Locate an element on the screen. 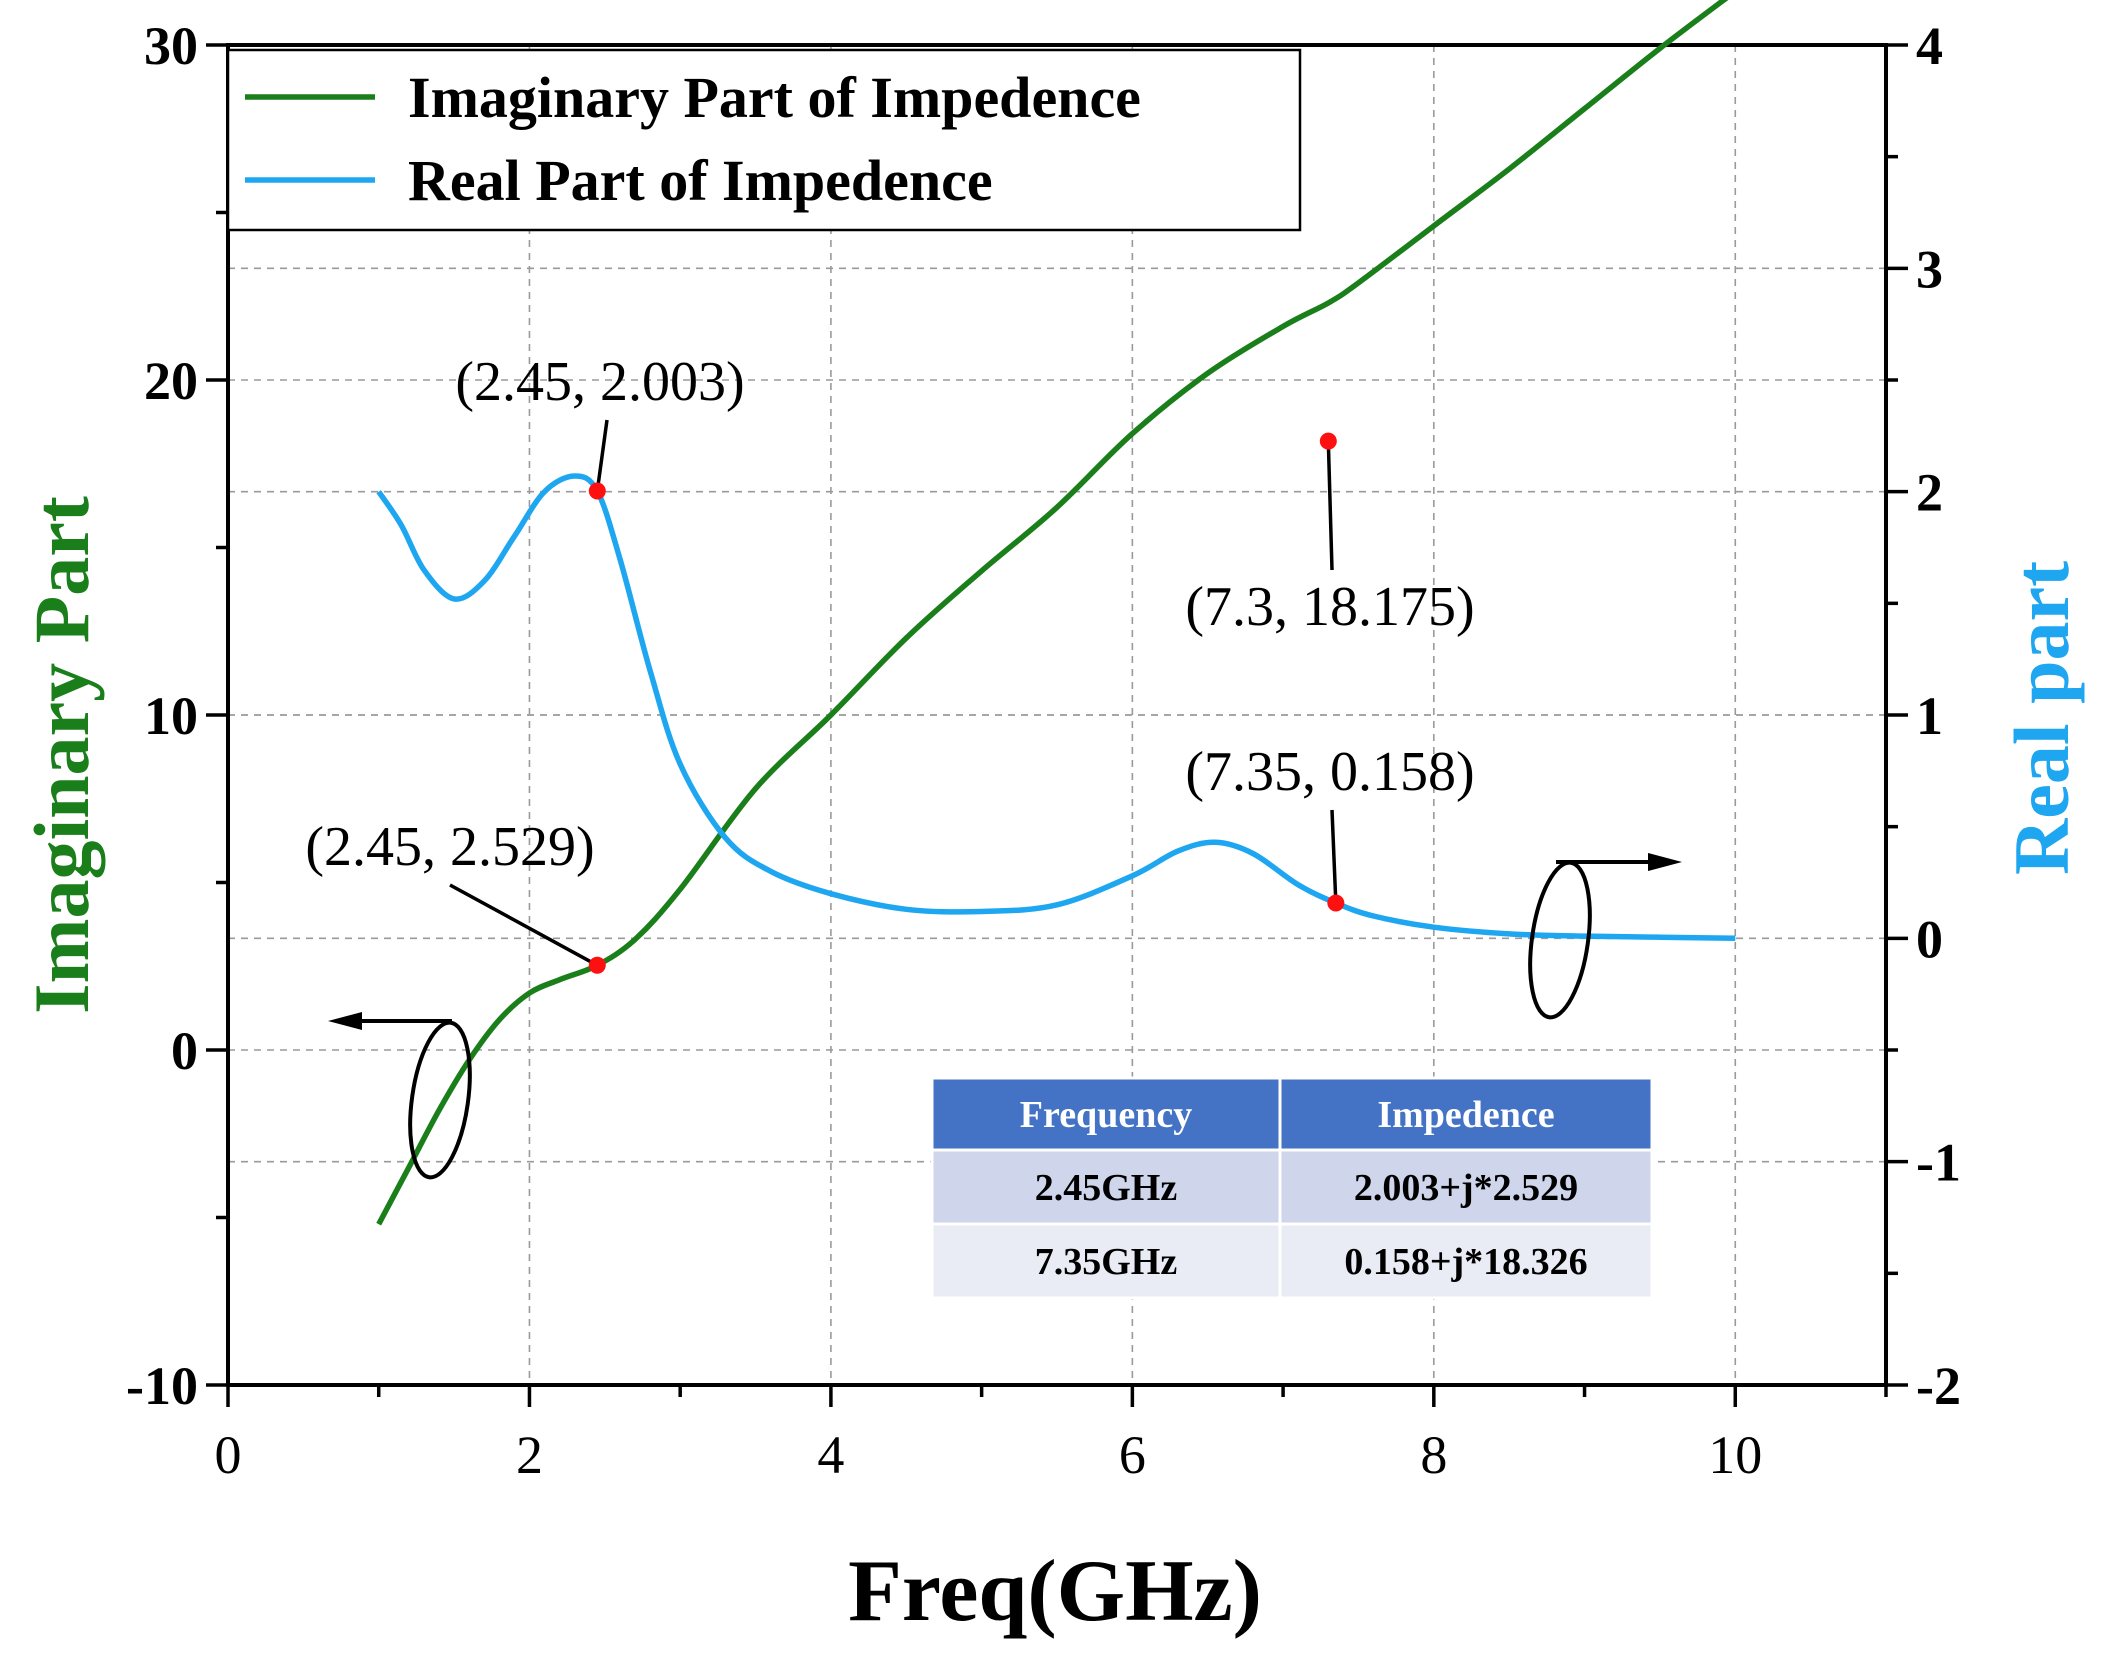  y-right-tick-label: 1 is located at coordinates (1929, 716).